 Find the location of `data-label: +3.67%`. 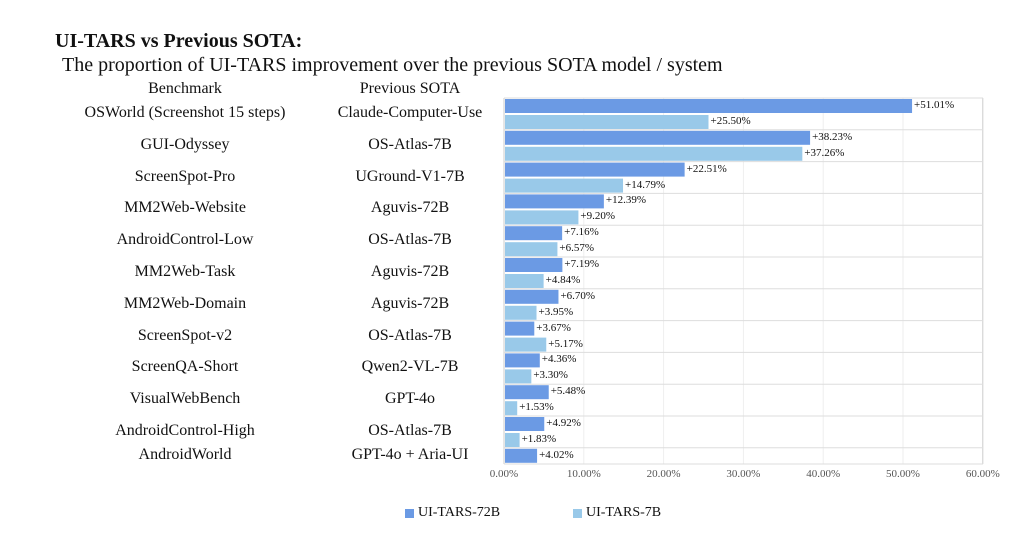

data-label: +3.67% is located at coordinates (553, 327).